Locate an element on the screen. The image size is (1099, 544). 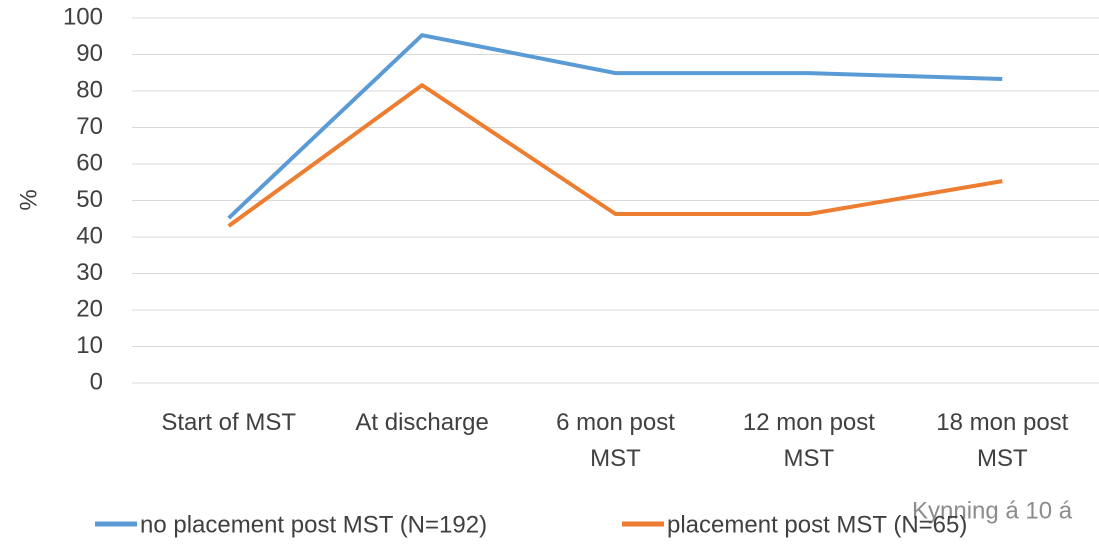
y-tick-label: 20 is located at coordinates (89, 308).